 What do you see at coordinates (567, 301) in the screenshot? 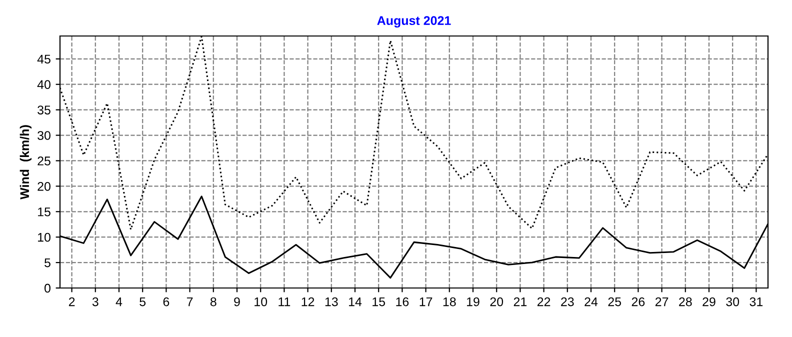
I see `x-tick-label: 23` at bounding box center [567, 301].